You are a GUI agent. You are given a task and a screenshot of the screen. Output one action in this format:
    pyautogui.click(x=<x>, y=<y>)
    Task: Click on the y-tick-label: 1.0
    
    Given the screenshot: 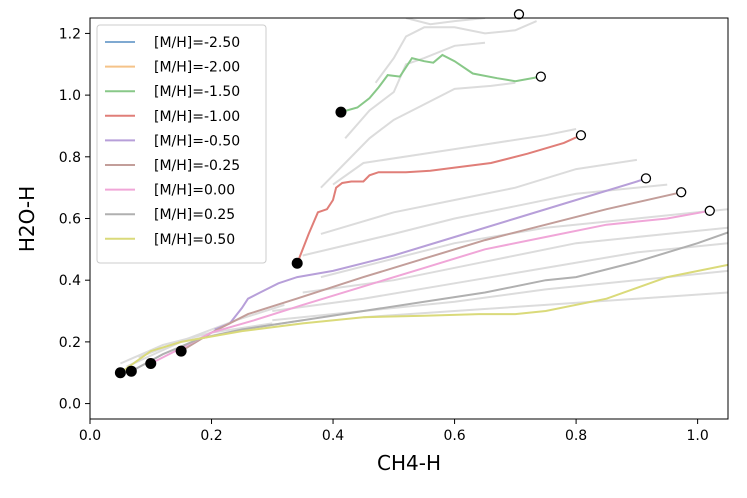 What is the action you would take?
    pyautogui.click(x=70, y=96)
    